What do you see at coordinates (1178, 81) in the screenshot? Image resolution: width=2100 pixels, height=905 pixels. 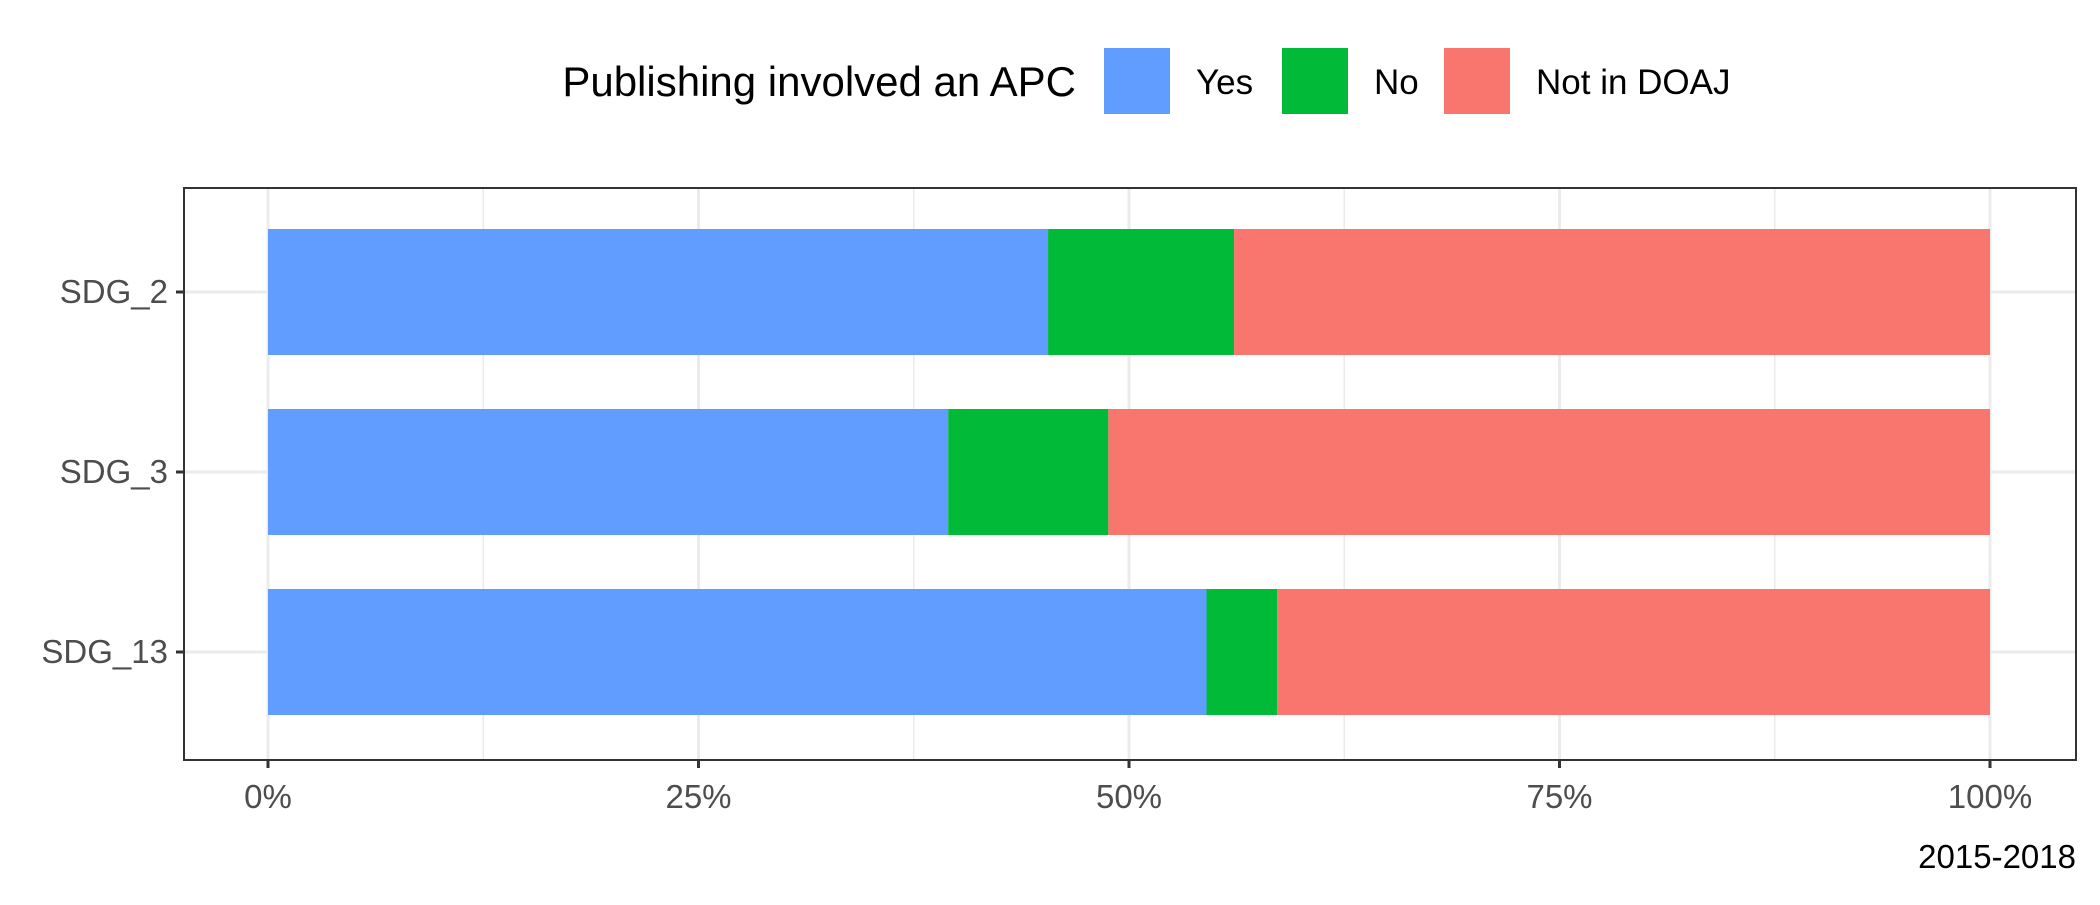 I see `legend-item: Yes` at bounding box center [1178, 81].